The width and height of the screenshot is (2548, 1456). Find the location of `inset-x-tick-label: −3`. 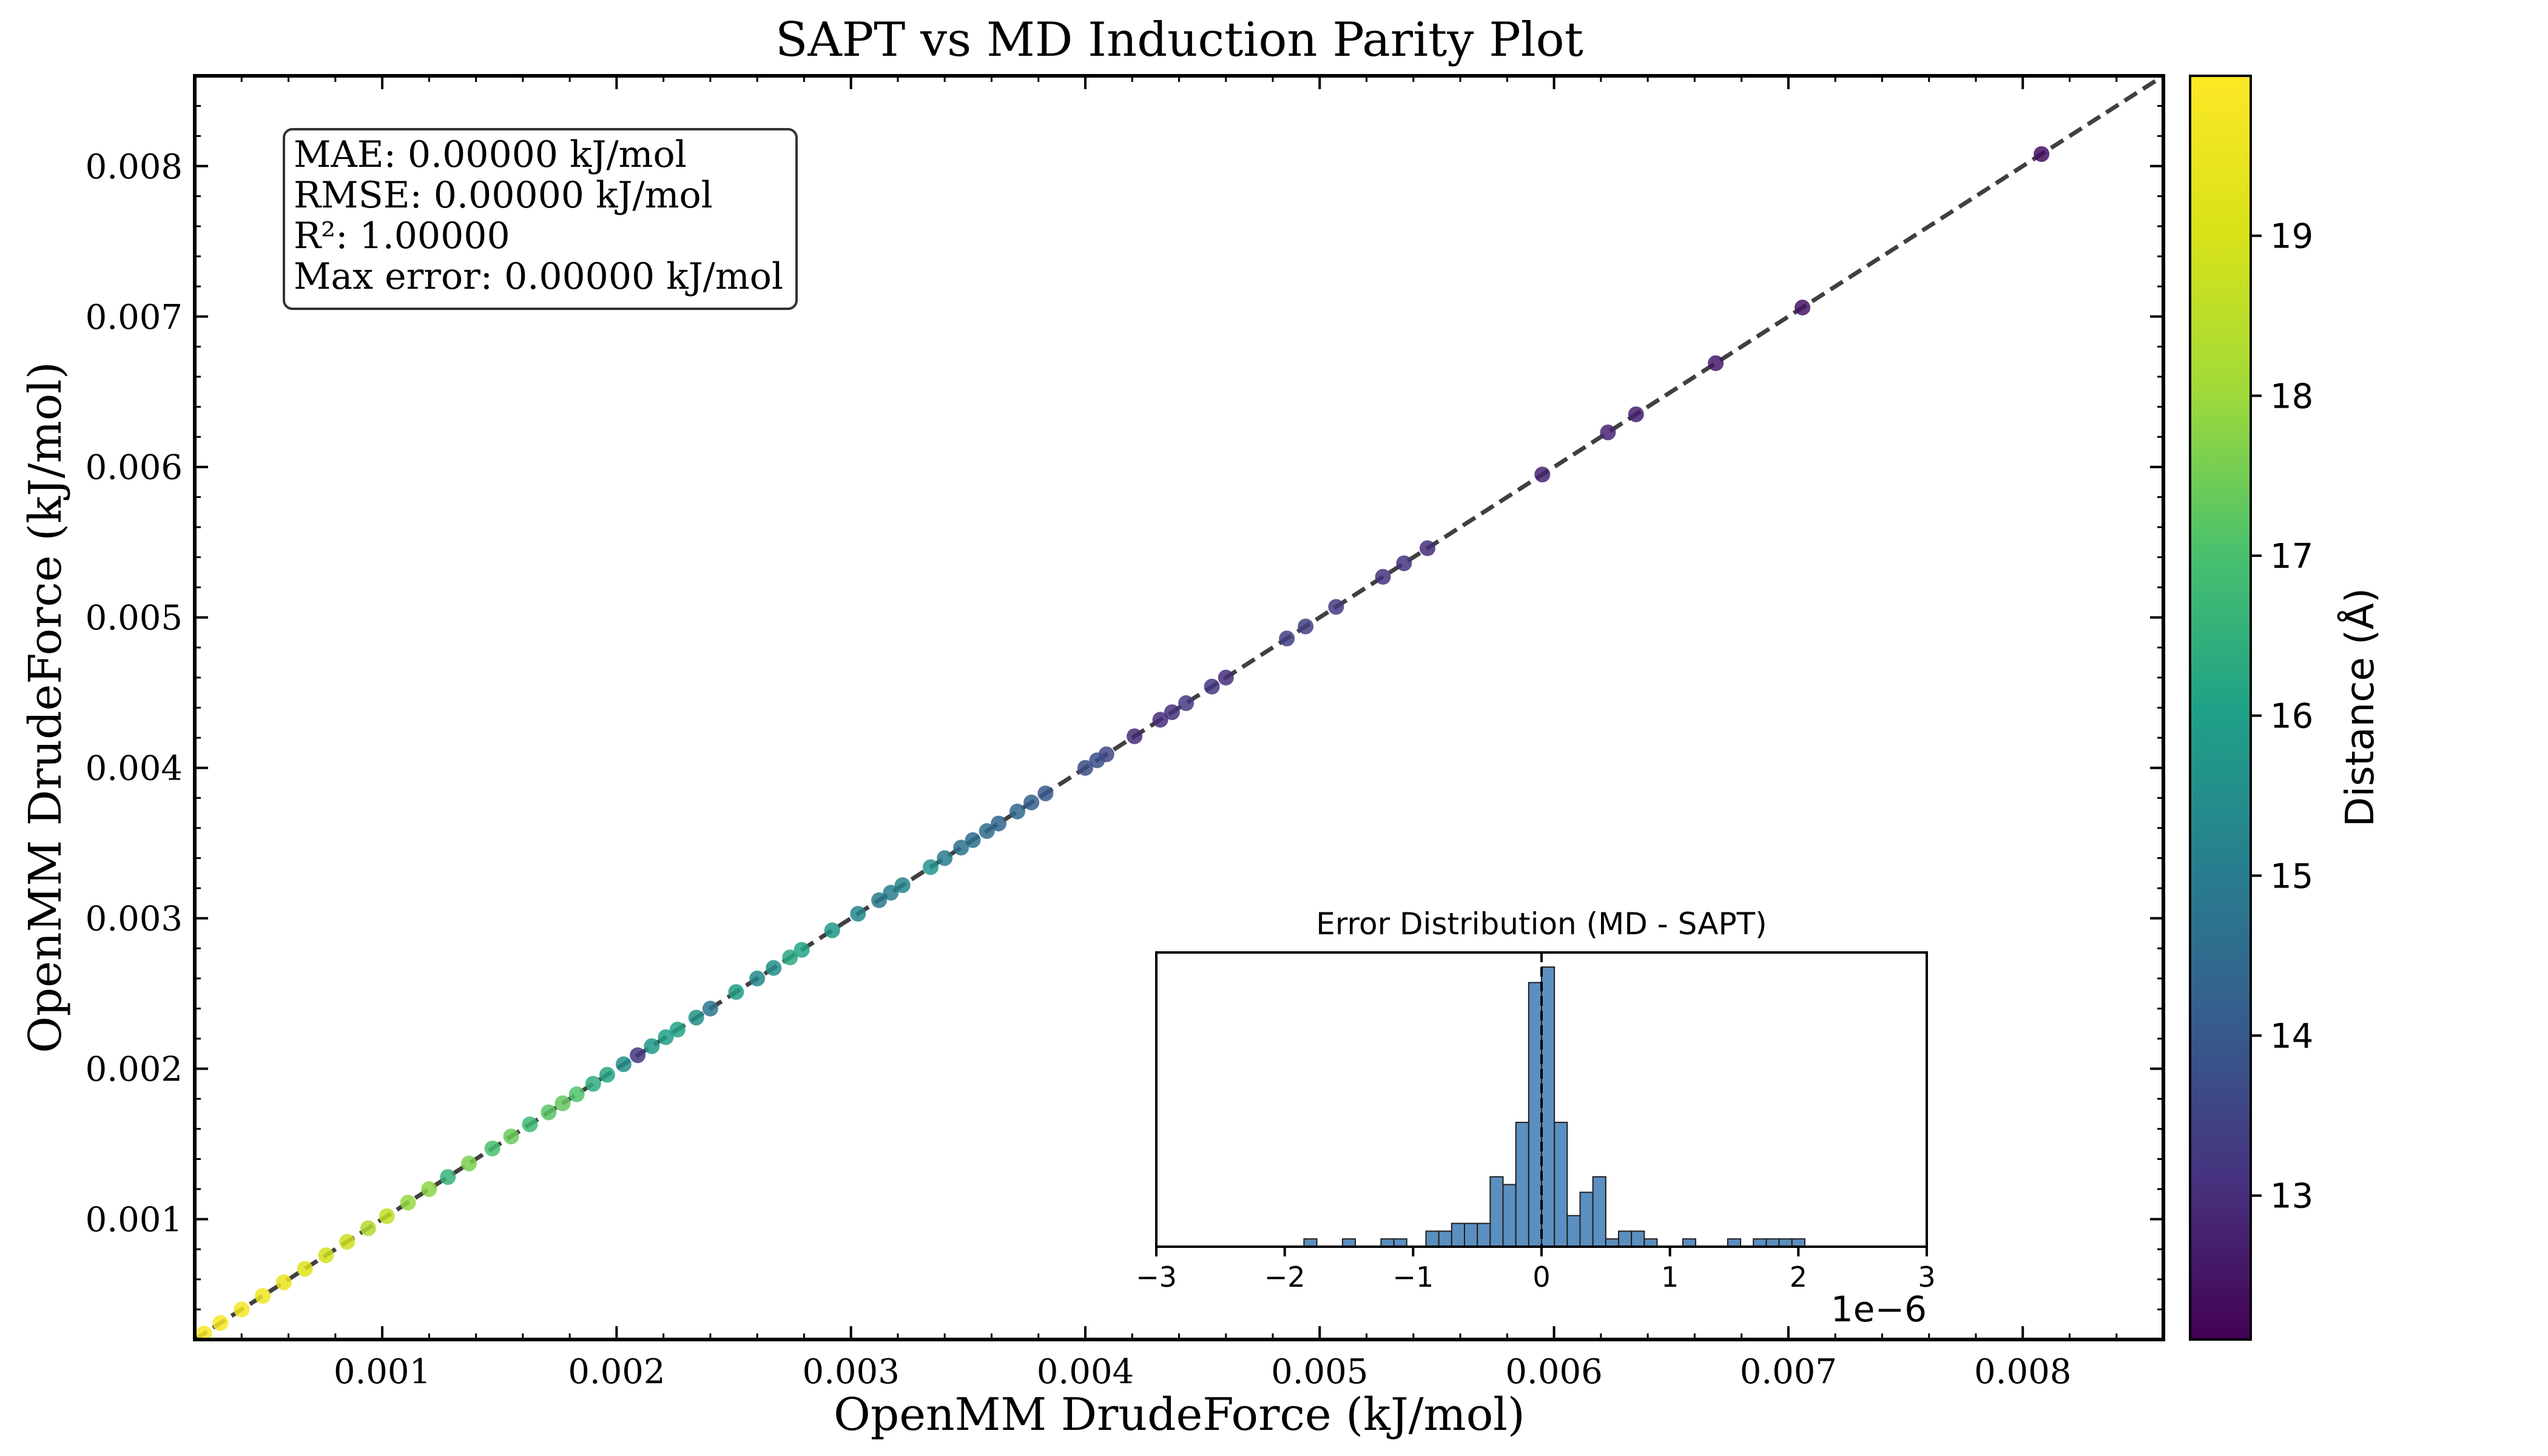

inset-x-tick-label: −3 is located at coordinates (1156, 1277).